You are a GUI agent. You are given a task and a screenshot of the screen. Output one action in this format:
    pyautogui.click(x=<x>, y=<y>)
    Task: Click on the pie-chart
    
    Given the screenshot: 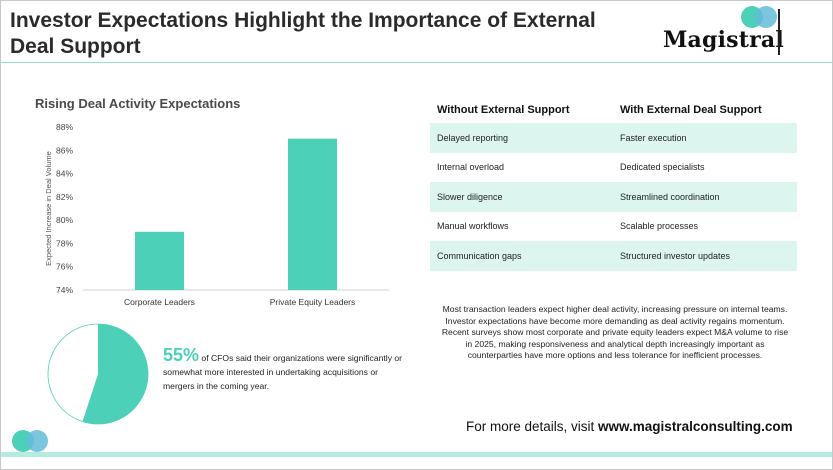 What is the action you would take?
    pyautogui.click(x=98, y=374)
    